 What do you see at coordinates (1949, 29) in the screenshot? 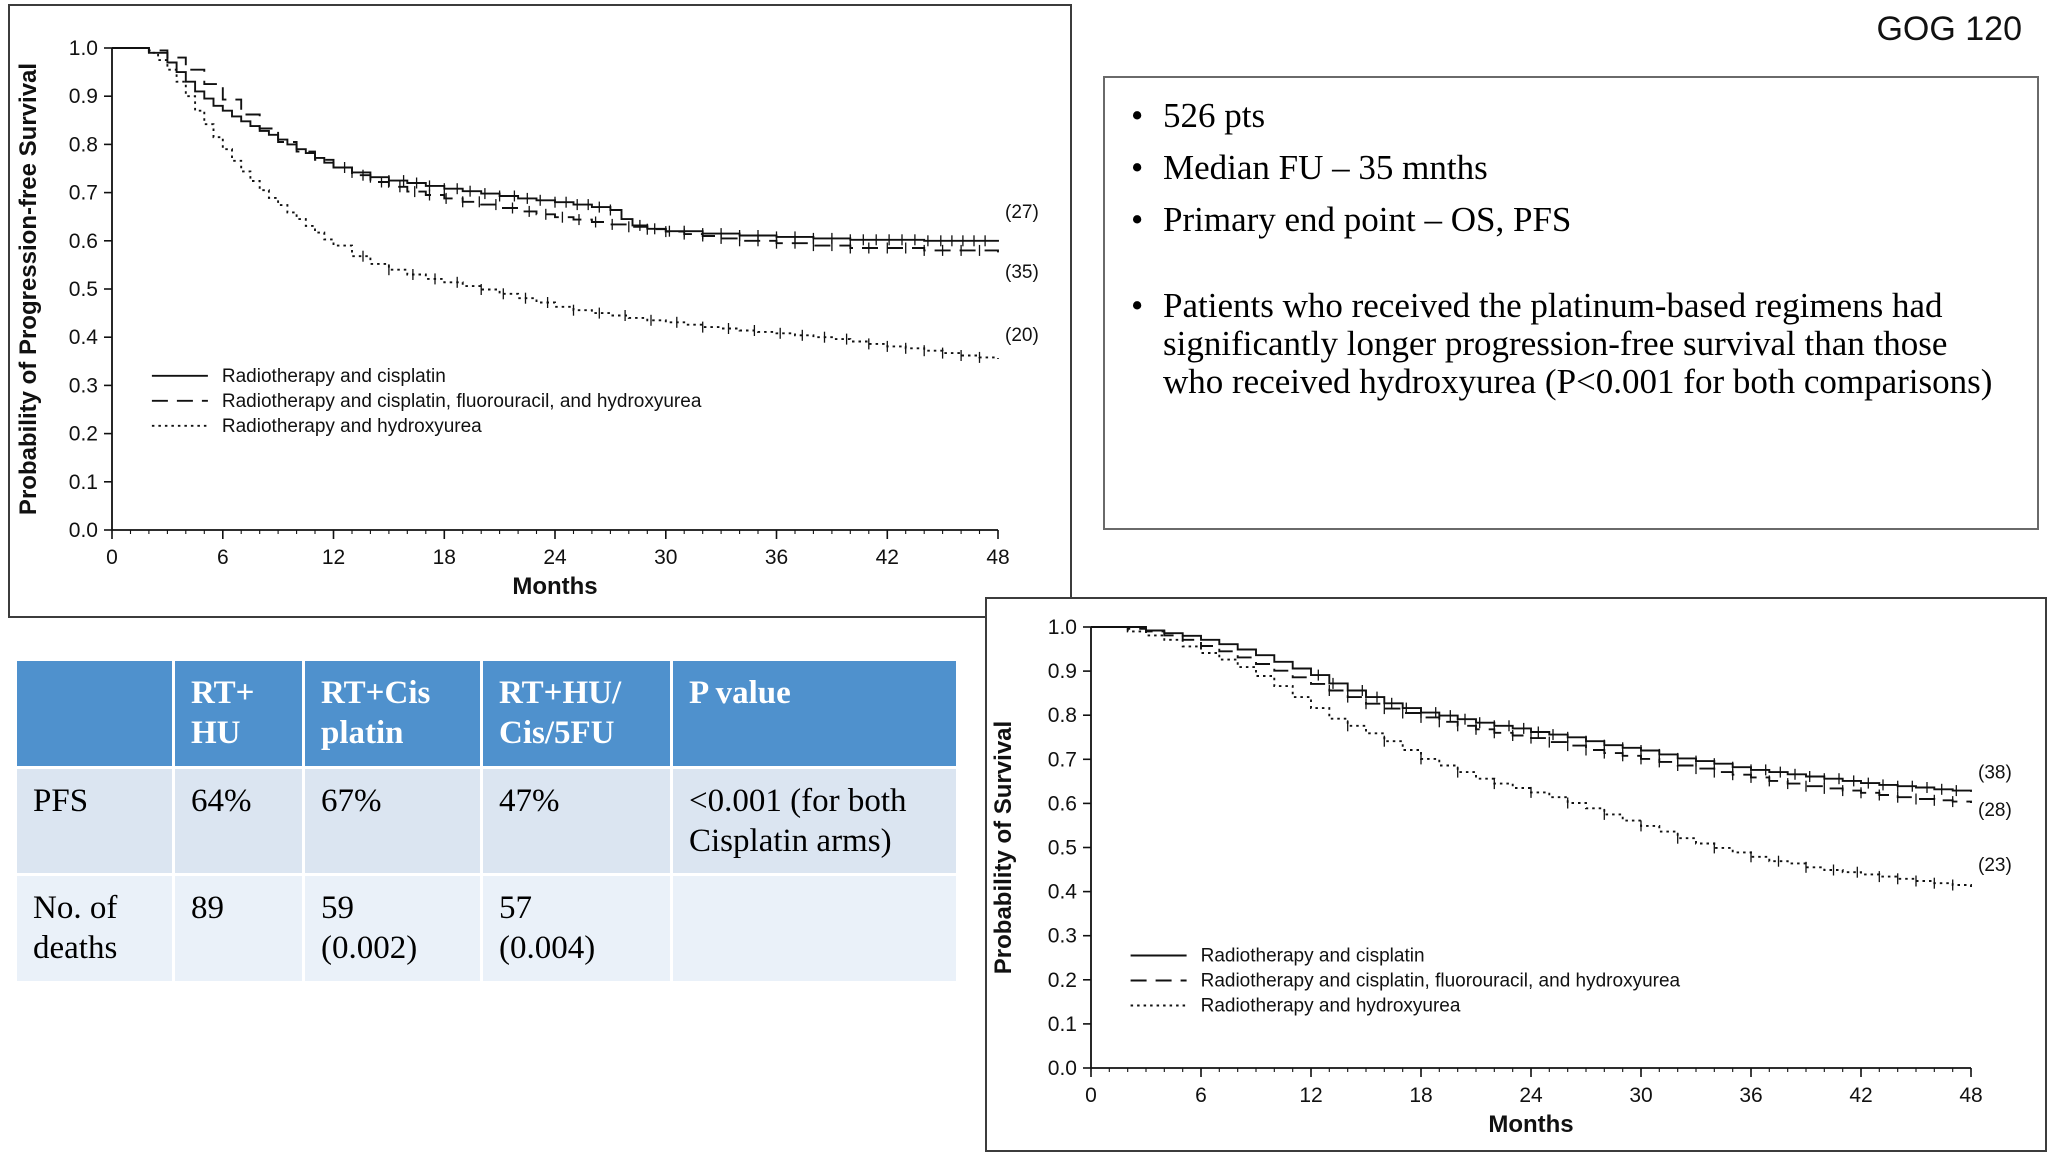
I see `slide-title: GOG 120` at bounding box center [1949, 29].